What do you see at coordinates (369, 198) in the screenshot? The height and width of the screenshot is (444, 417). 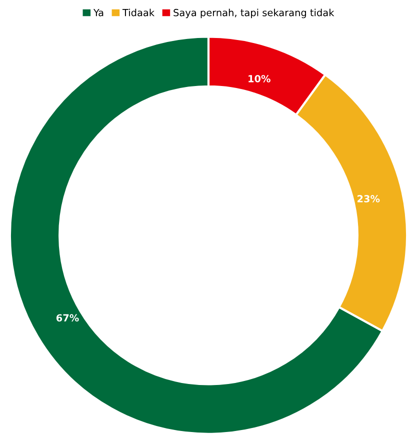 I see `data-label: 23%` at bounding box center [369, 198].